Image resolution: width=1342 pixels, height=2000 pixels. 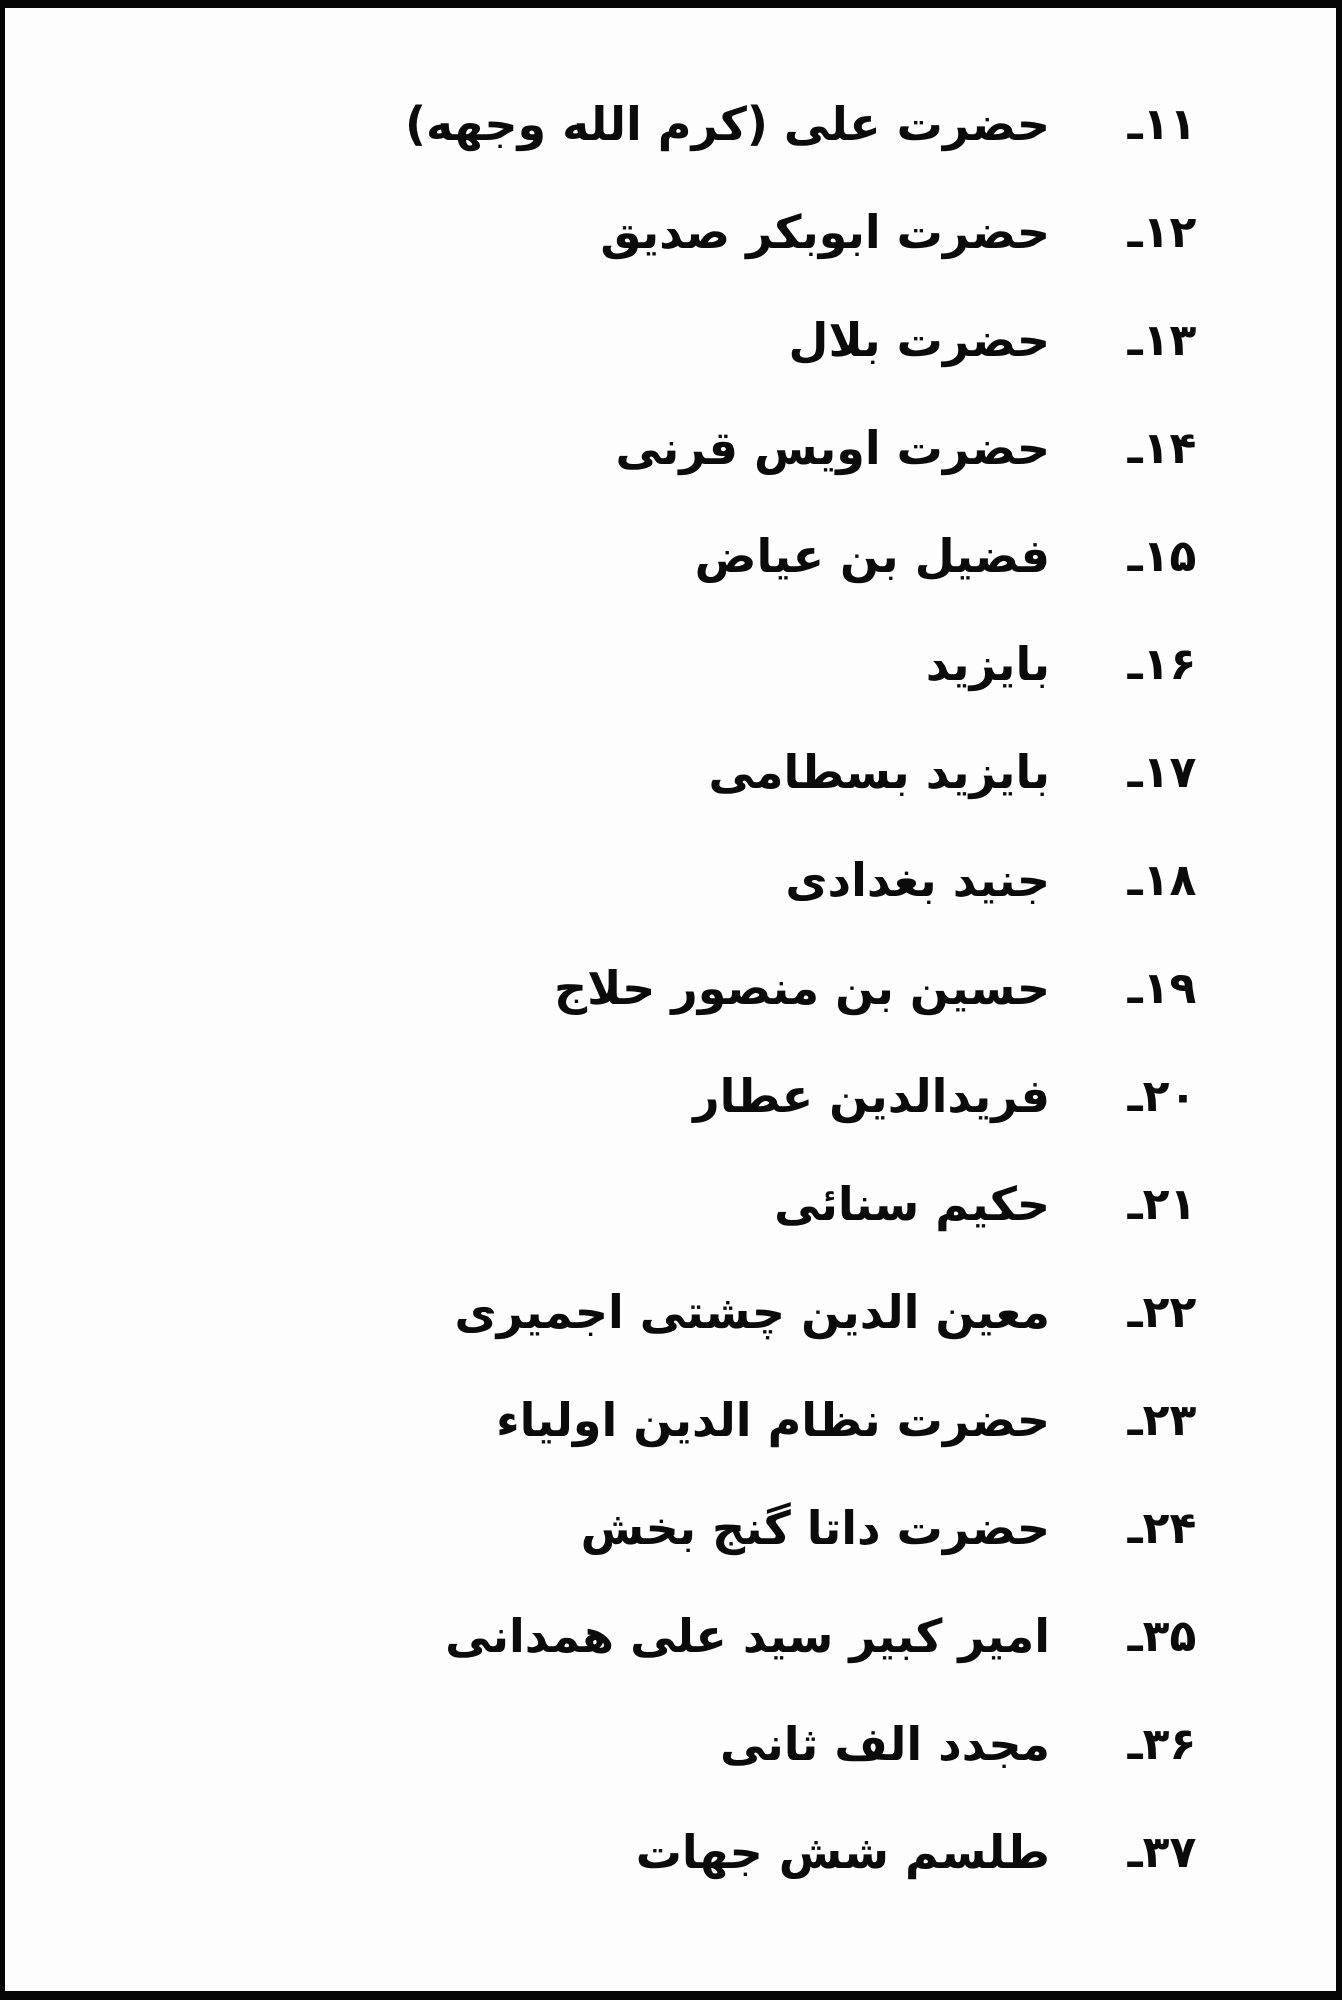 I want to click on entry-name: مجدد الف ثانی, so click(x=884, y=1744).